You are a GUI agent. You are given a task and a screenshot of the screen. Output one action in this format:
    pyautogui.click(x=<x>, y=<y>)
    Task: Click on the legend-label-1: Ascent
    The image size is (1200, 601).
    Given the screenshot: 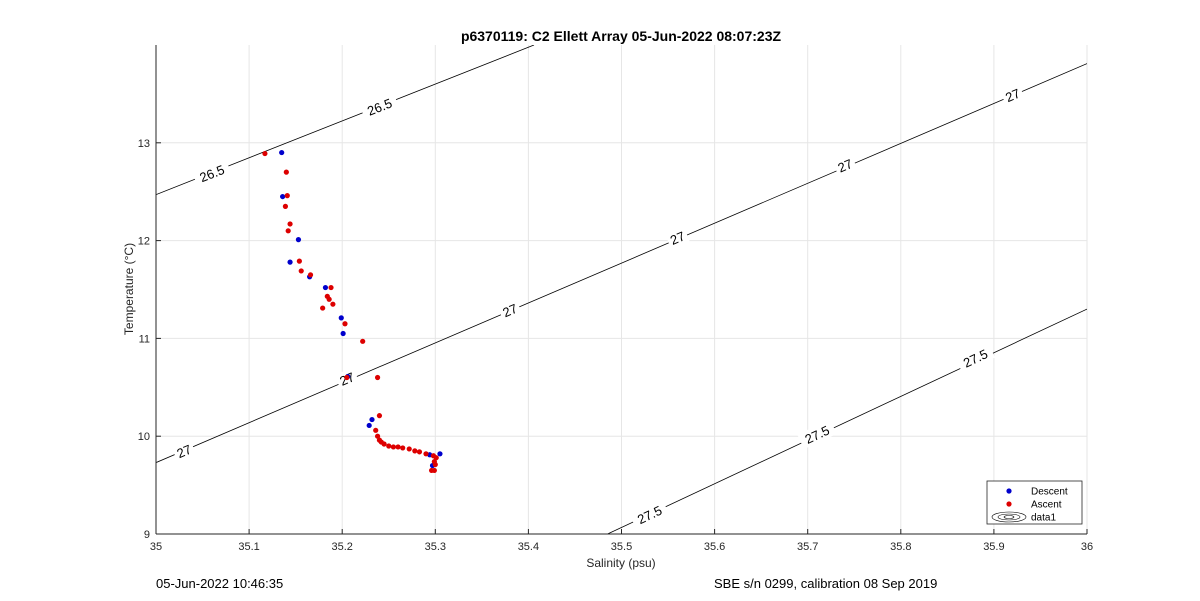 What is the action you would take?
    pyautogui.click(x=1046, y=505)
    